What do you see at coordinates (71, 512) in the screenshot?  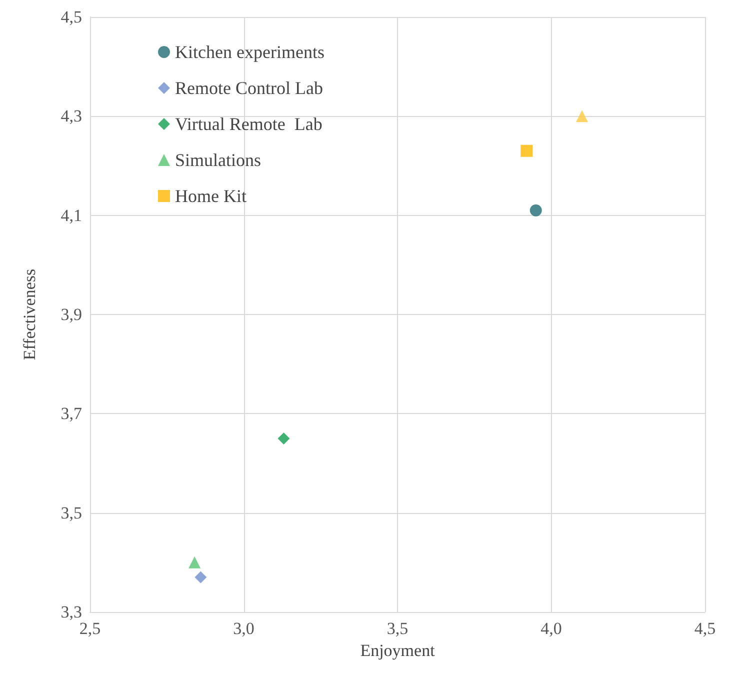 I see `y-tick-label: 3,5` at bounding box center [71, 512].